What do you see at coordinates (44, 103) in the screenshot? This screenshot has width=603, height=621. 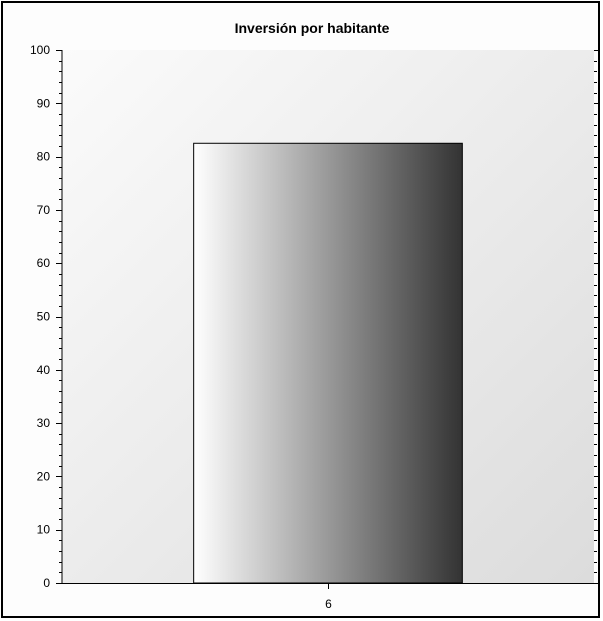 I see `y-tick-label: 90` at bounding box center [44, 103].